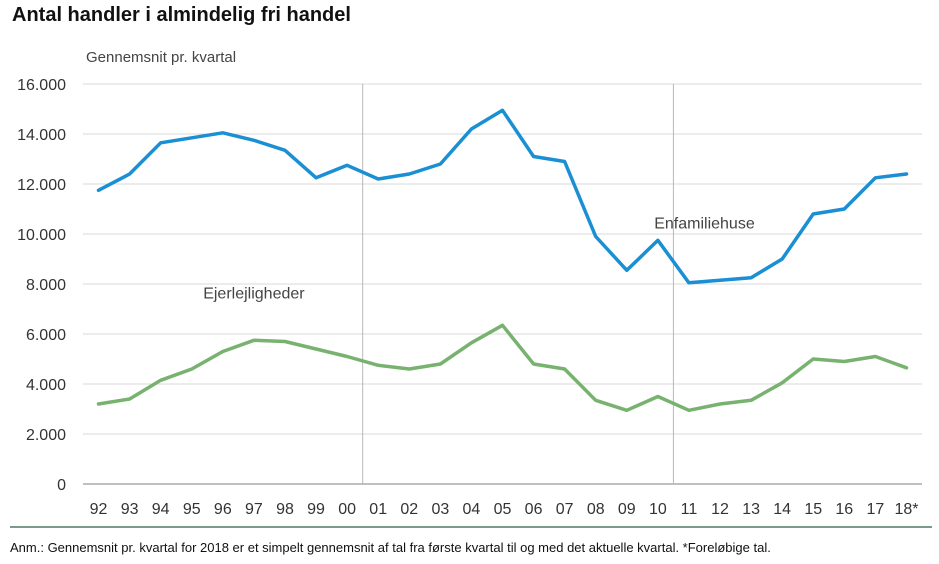 The image size is (939, 564). I want to click on y-tick-label: 0, so click(61, 485).